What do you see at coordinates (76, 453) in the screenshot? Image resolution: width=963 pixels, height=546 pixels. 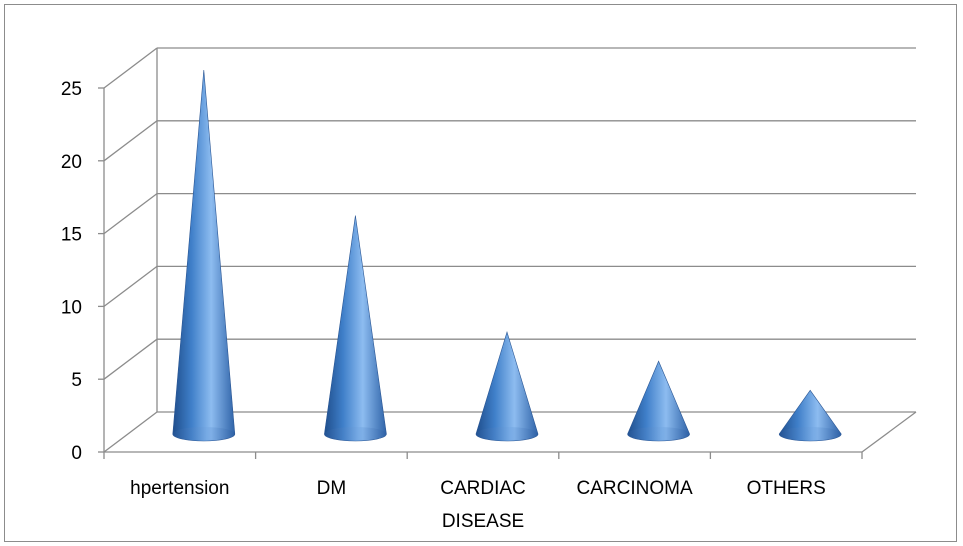 I see `y-tick-label-0: 0` at bounding box center [76, 453].